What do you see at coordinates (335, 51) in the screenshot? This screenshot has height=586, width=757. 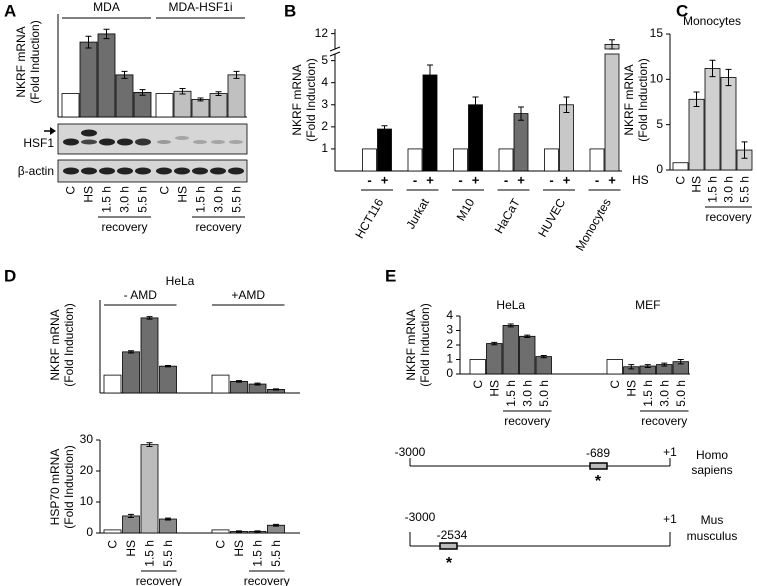 I see `axis-break` at bounding box center [335, 51].